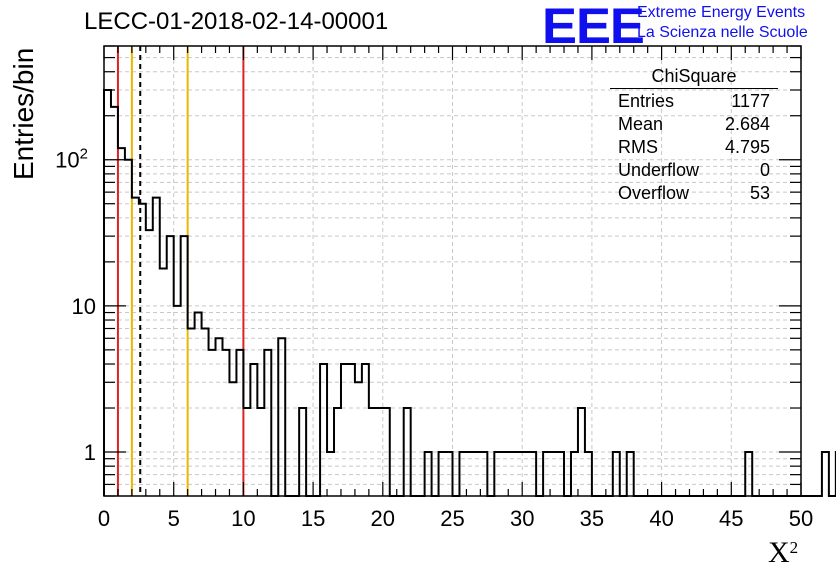 The height and width of the screenshot is (572, 836). I want to click on plot-title: LECC-01-2018-02-14-00001, so click(236, 21).